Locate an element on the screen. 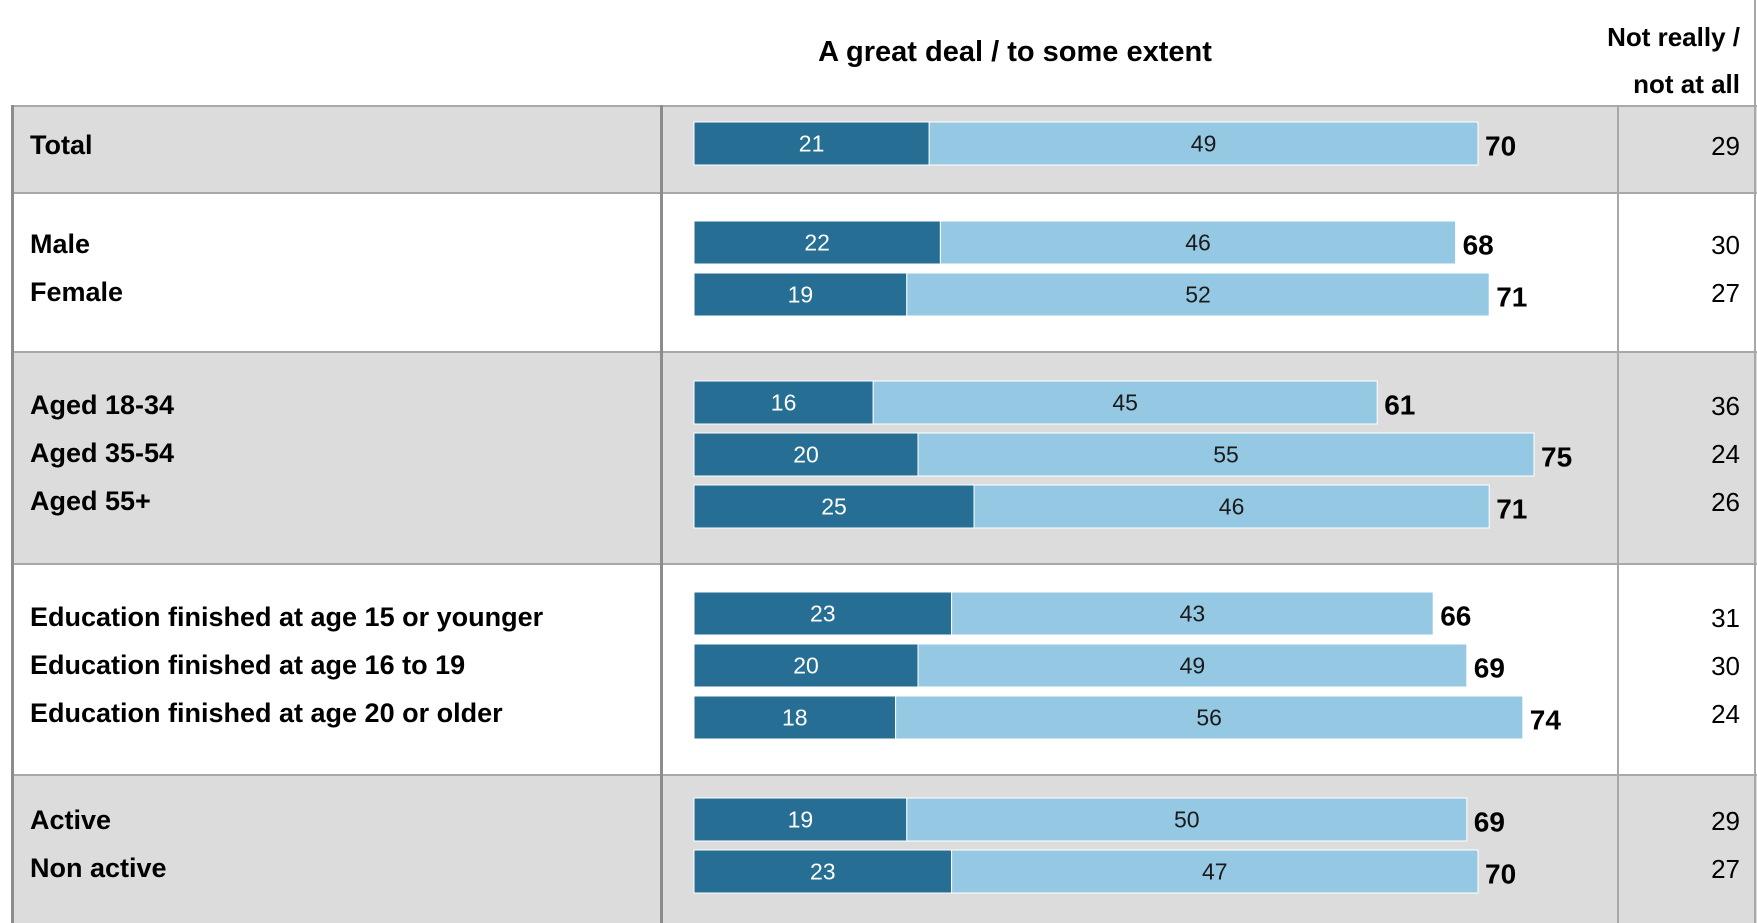 This screenshot has width=1757, height=923. not-really-value: 36 is located at coordinates (1725, 406).